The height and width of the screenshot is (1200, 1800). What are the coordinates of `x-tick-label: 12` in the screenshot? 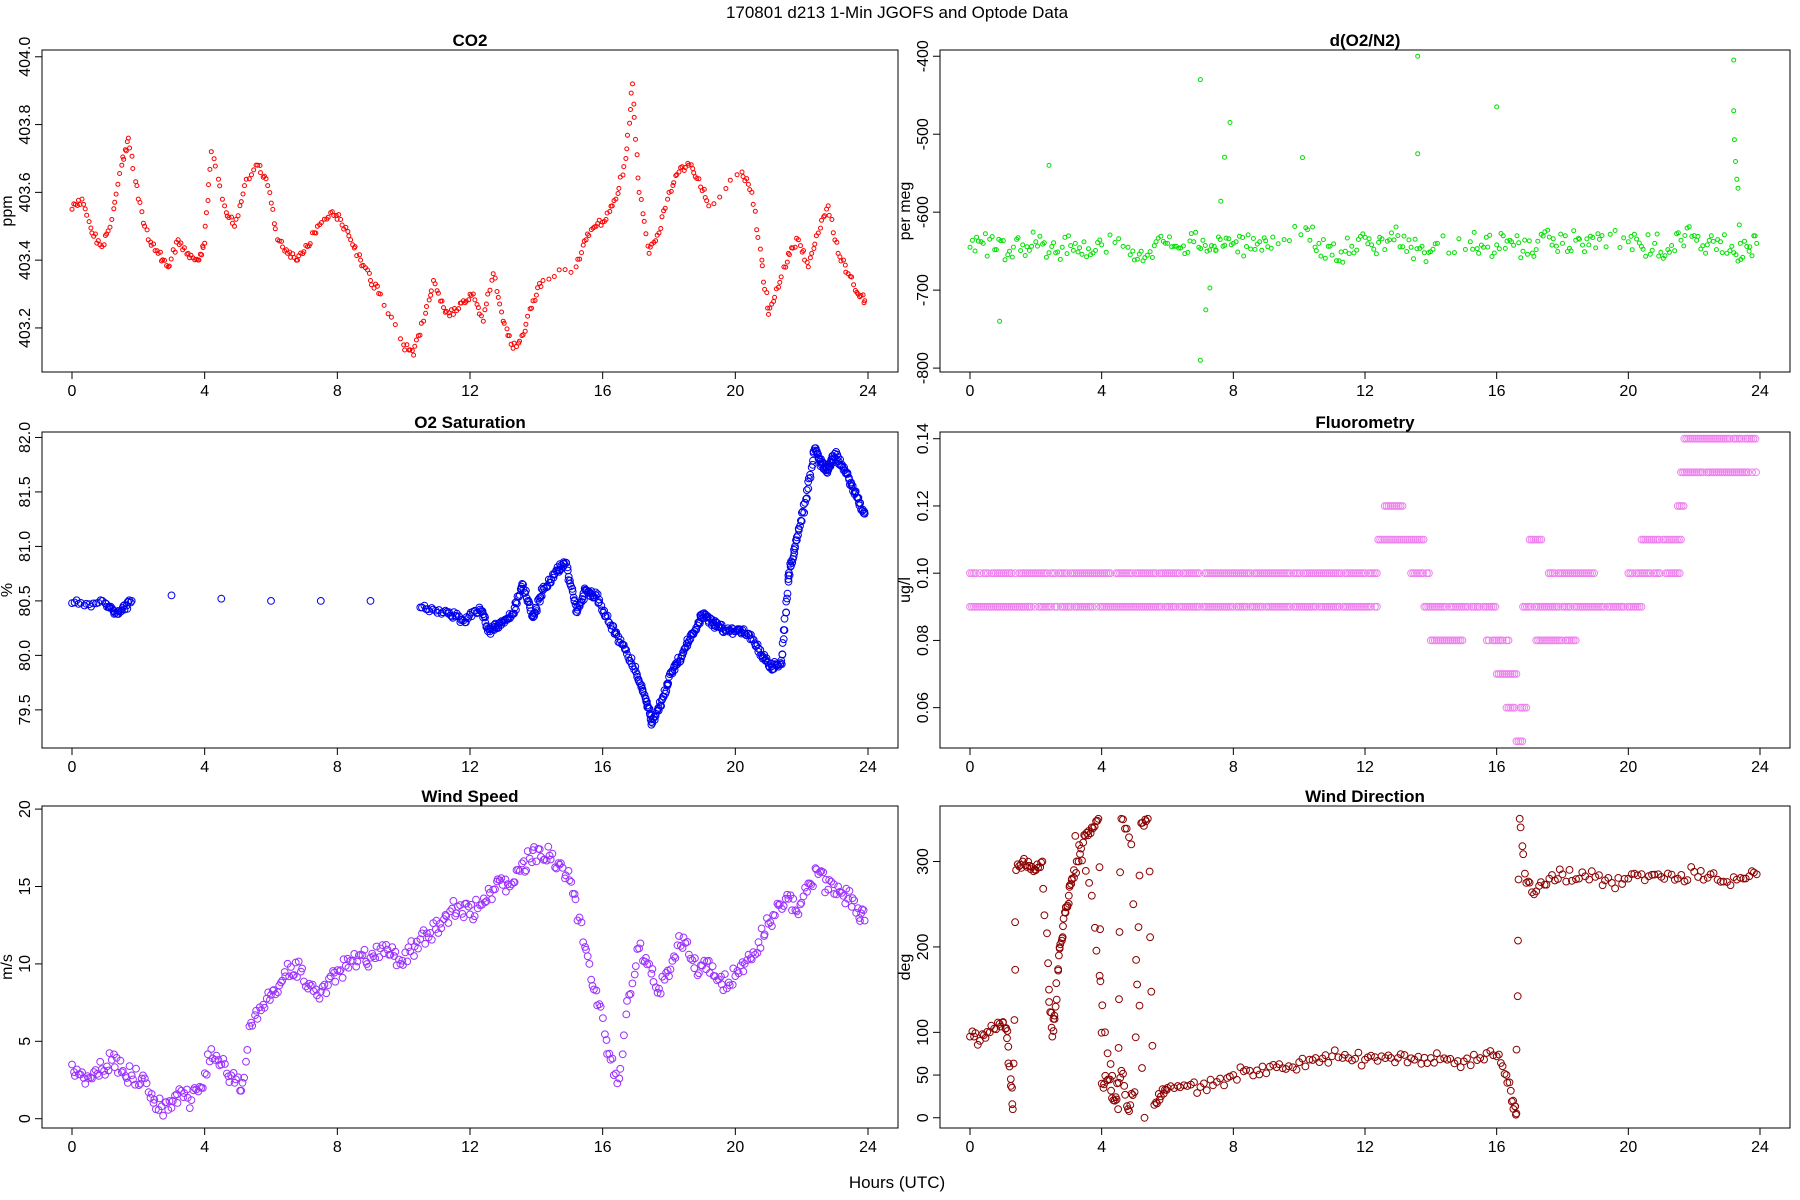 It's located at (1365, 391).